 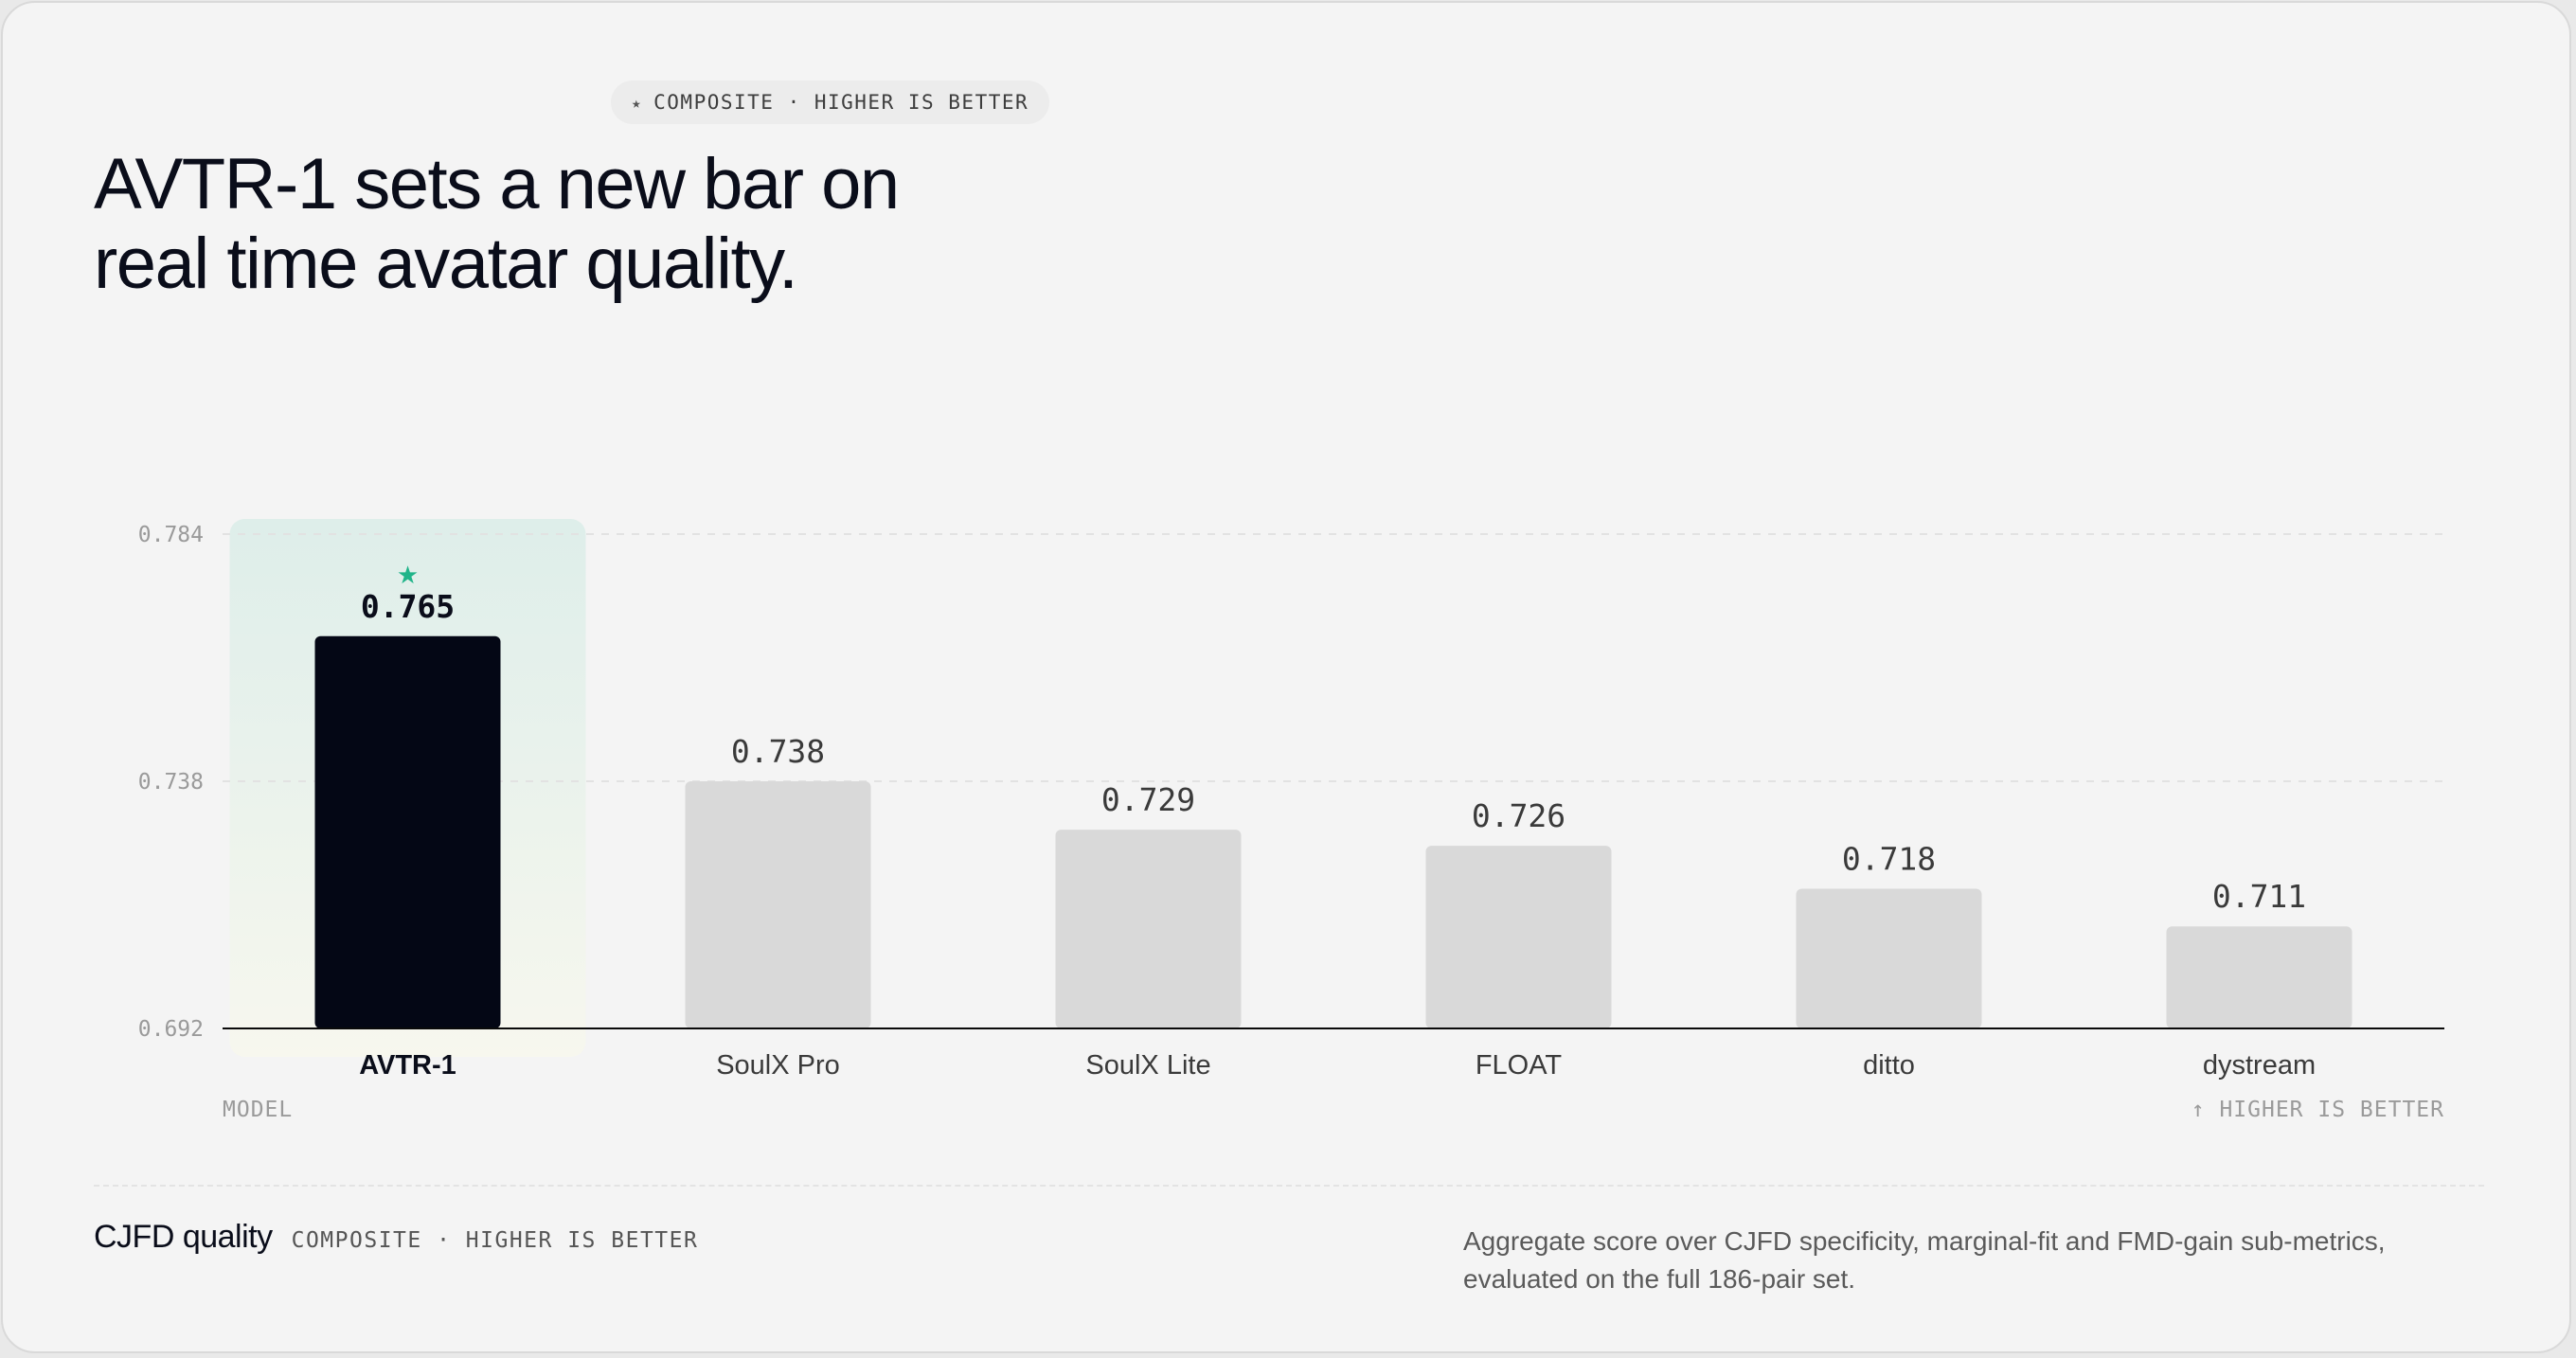 What do you see at coordinates (1889, 1065) in the screenshot?
I see `x-category-label: ditto` at bounding box center [1889, 1065].